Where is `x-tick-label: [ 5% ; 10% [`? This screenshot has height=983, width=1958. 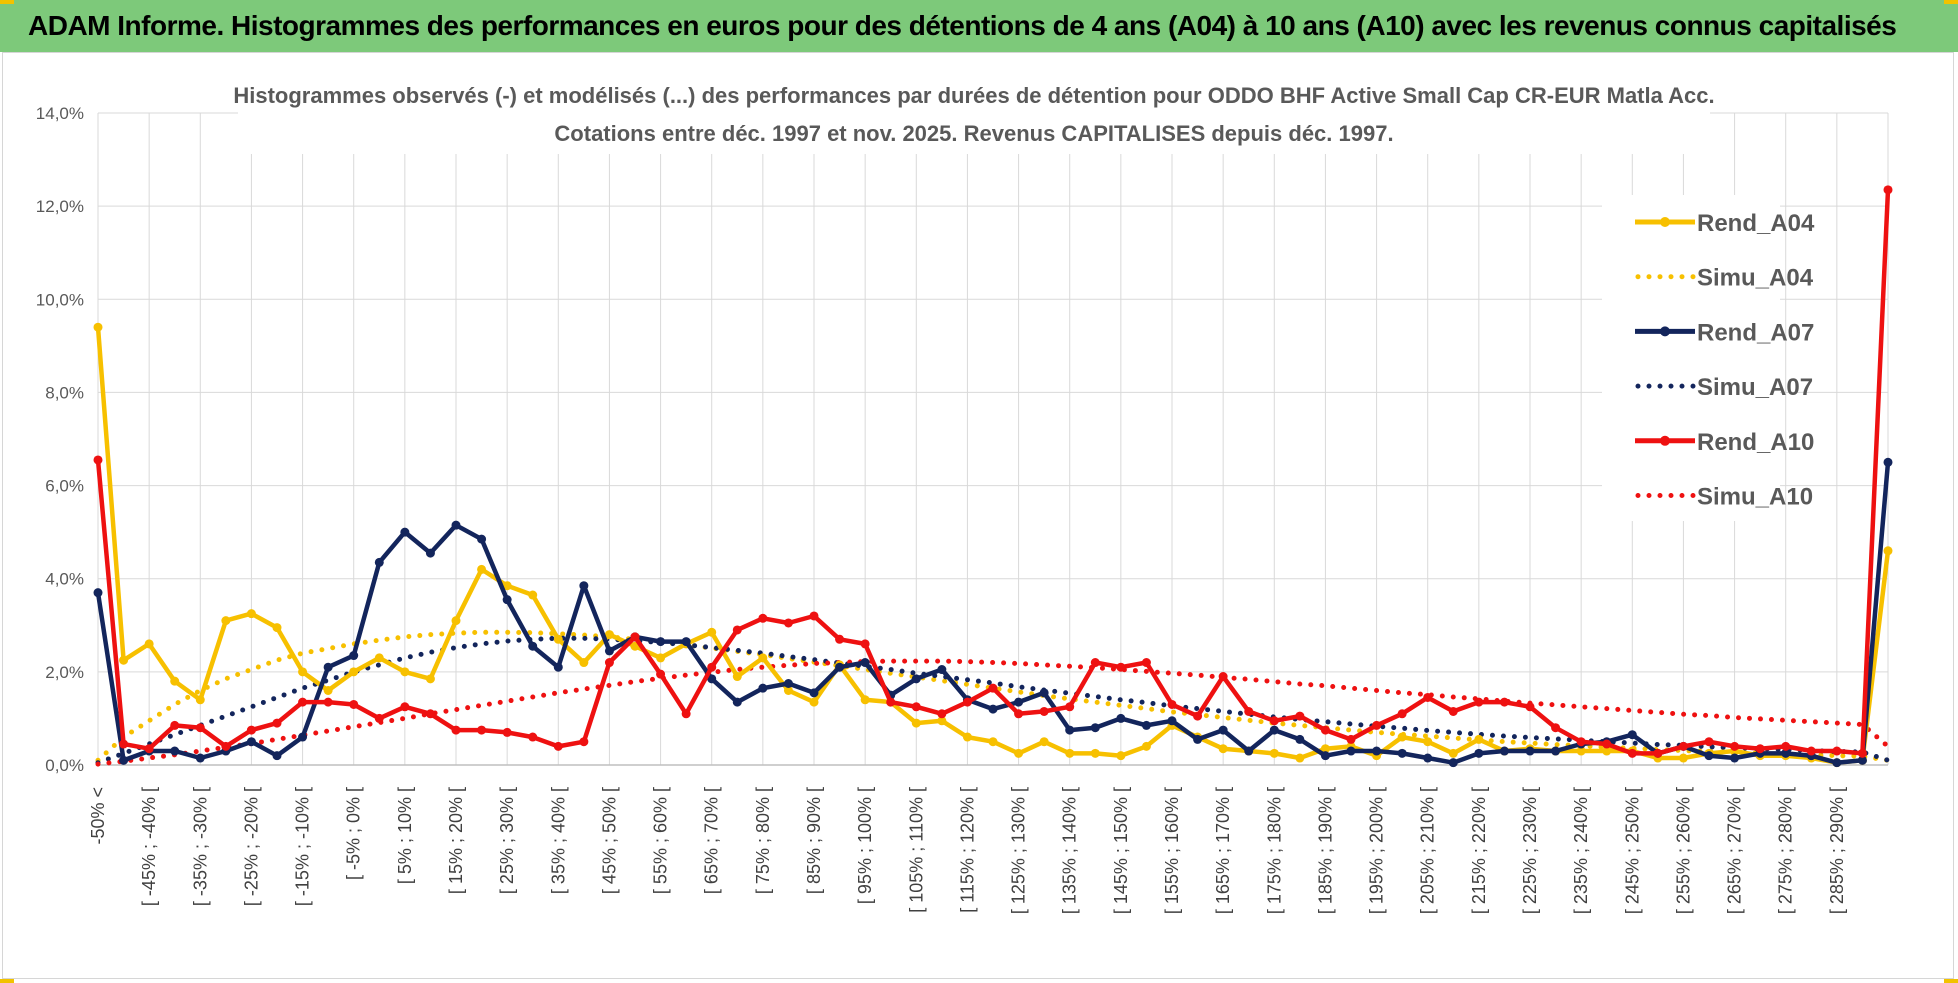
x-tick-label: [ 5% ; 10% [ is located at coordinates (405, 835).